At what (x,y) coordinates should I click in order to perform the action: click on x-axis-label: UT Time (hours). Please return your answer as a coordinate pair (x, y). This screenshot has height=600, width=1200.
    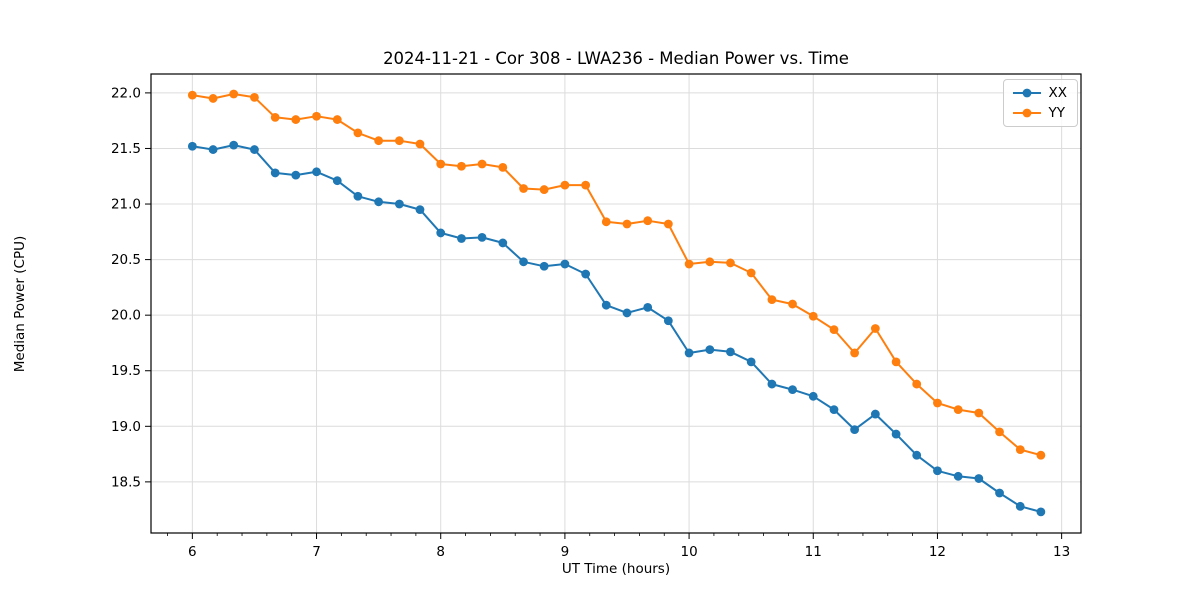
    Looking at the image, I should click on (616, 569).